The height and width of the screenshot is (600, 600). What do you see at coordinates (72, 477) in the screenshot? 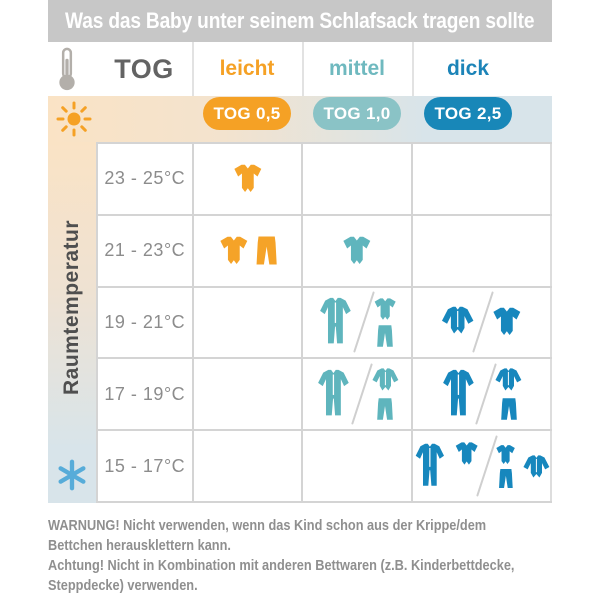
I see `snowflake-icon` at bounding box center [72, 477].